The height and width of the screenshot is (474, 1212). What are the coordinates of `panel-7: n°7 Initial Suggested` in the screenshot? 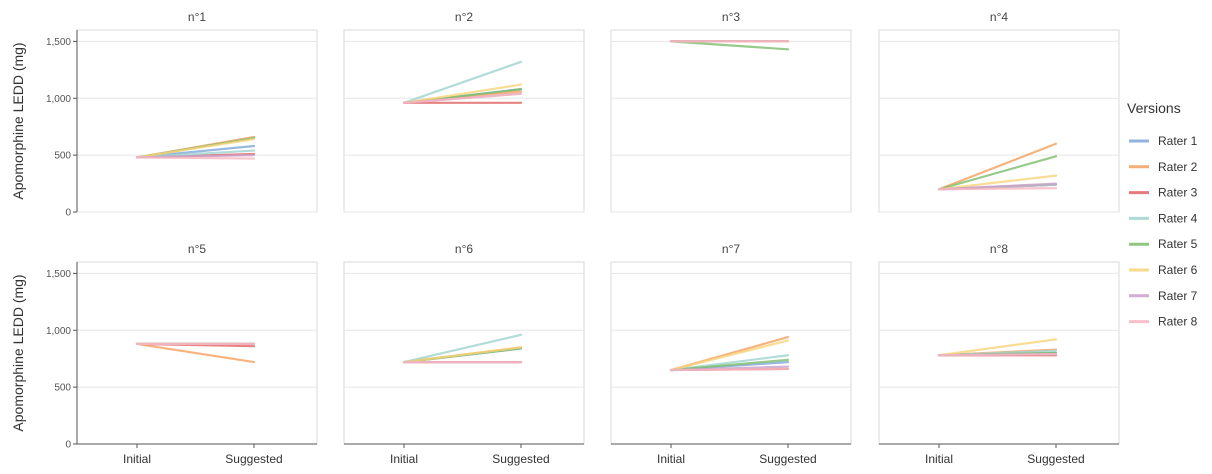 It's located at (731, 354).